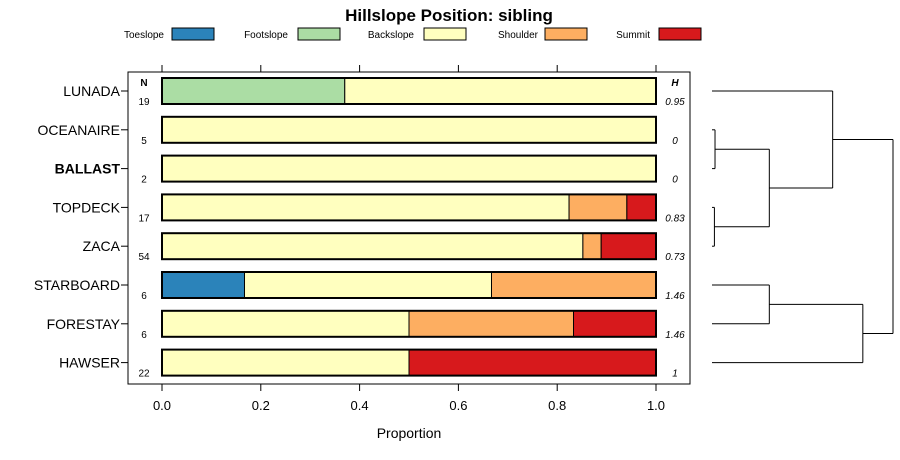 This screenshot has width=900, height=460. Describe the element at coordinates (203, 285) in the screenshot. I see `bar-segment-toeslope` at that location.